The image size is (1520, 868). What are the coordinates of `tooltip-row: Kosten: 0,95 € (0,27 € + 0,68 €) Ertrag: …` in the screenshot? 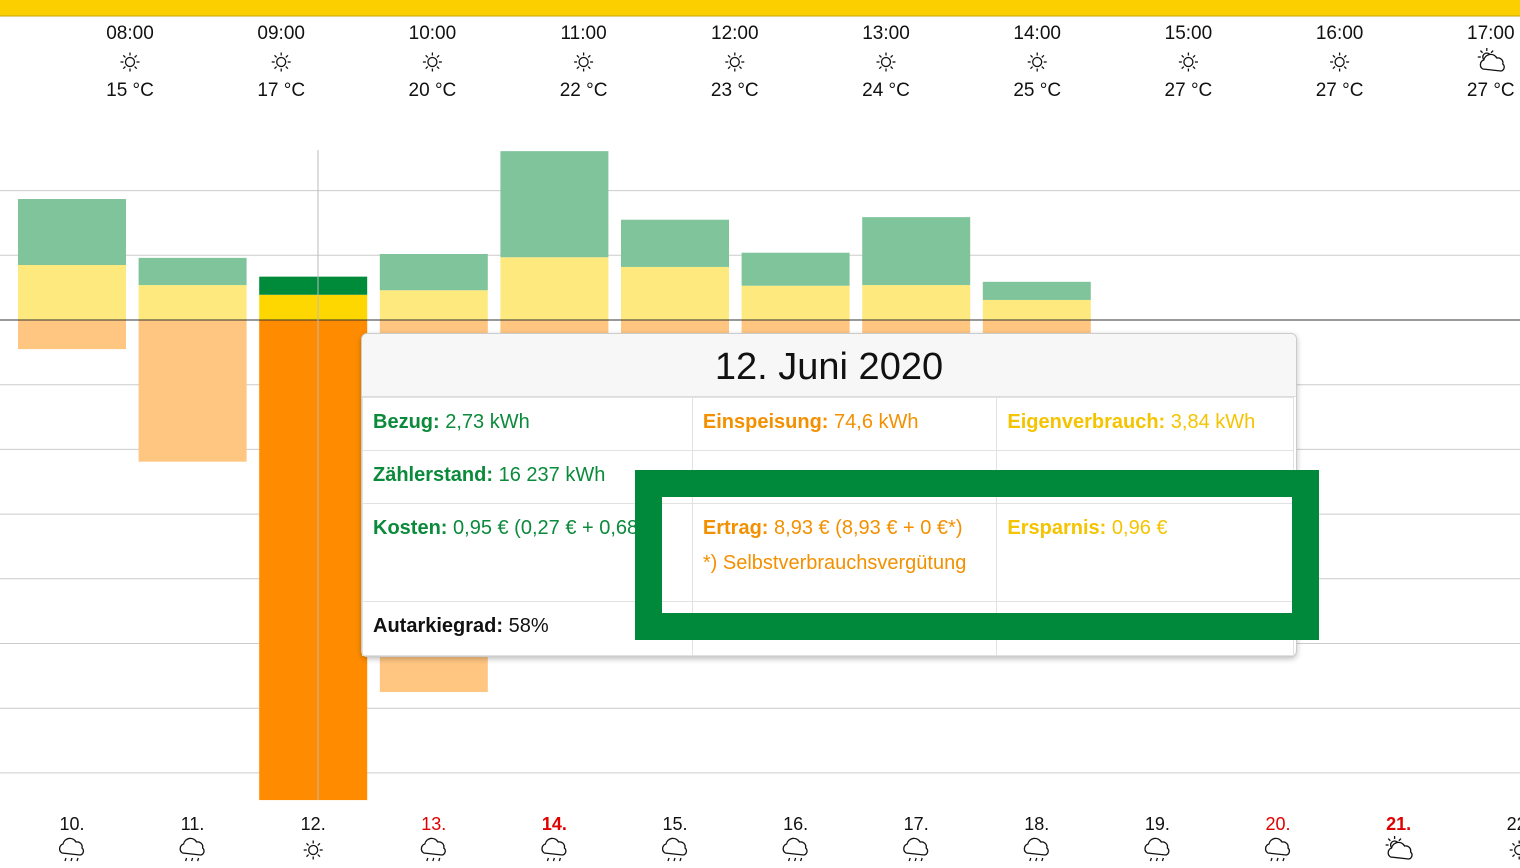 It's located at (828, 552).